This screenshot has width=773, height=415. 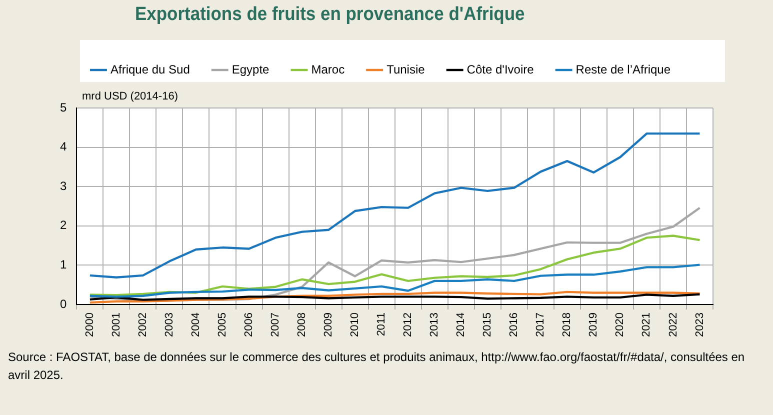 I want to click on x-tick-label: 2006, so click(x=249, y=325).